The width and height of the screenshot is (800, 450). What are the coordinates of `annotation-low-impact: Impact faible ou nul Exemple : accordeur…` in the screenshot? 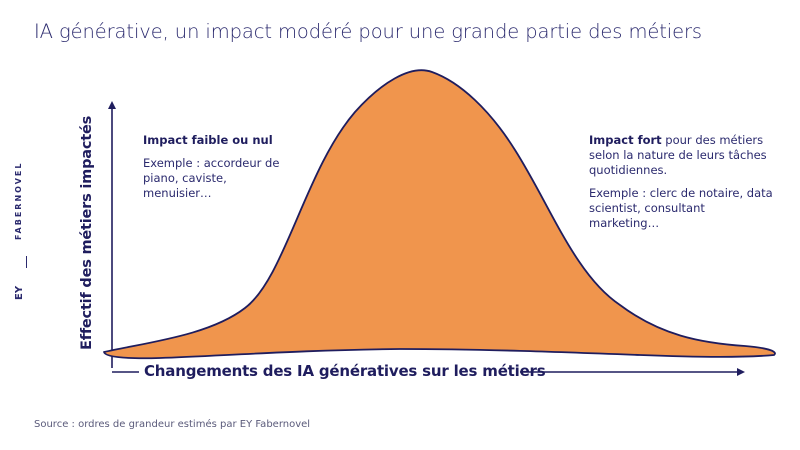 It's located at (218, 167).